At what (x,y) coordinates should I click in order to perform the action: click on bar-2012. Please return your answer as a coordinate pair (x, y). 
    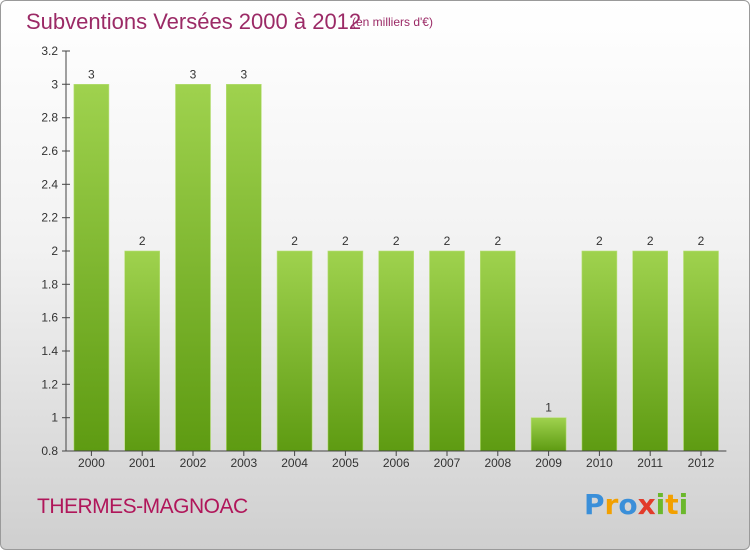
    Looking at the image, I should click on (701, 351).